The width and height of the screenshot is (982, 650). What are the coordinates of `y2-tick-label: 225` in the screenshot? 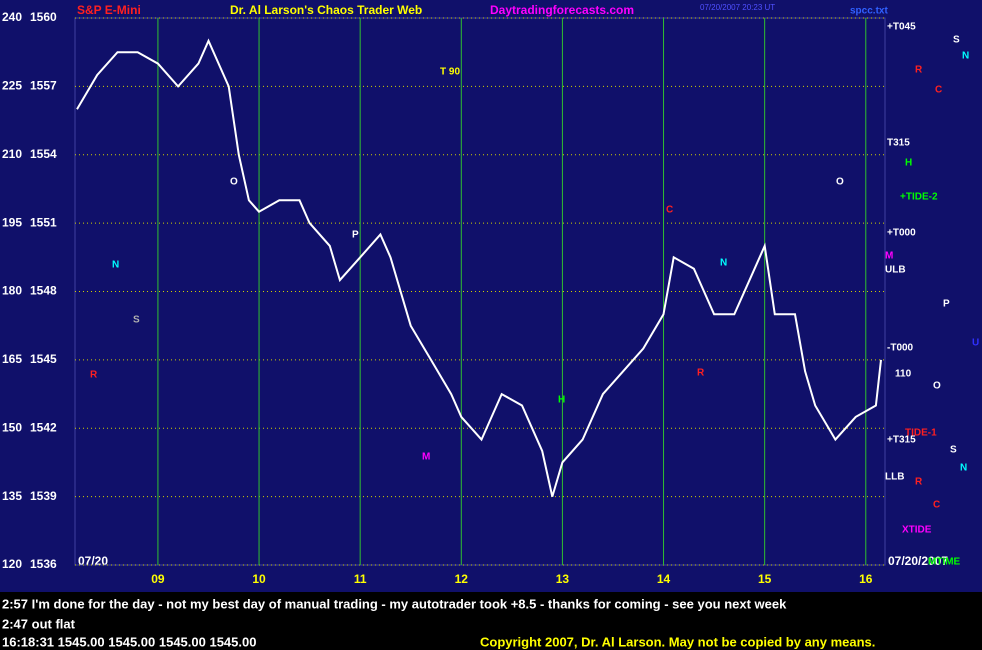 It's located at (12, 86).